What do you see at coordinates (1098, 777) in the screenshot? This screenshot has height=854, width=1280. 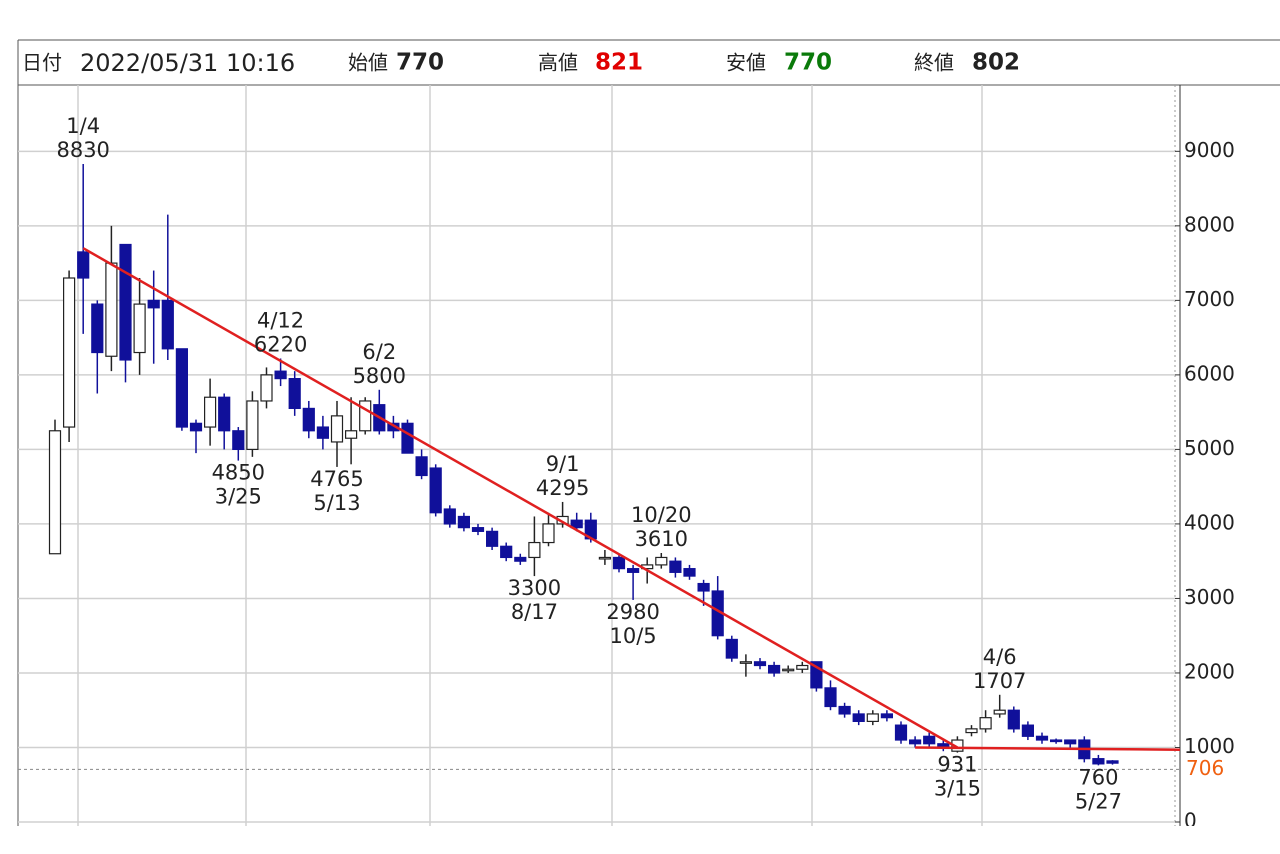 I see `annotation-value: 760` at bounding box center [1098, 777].